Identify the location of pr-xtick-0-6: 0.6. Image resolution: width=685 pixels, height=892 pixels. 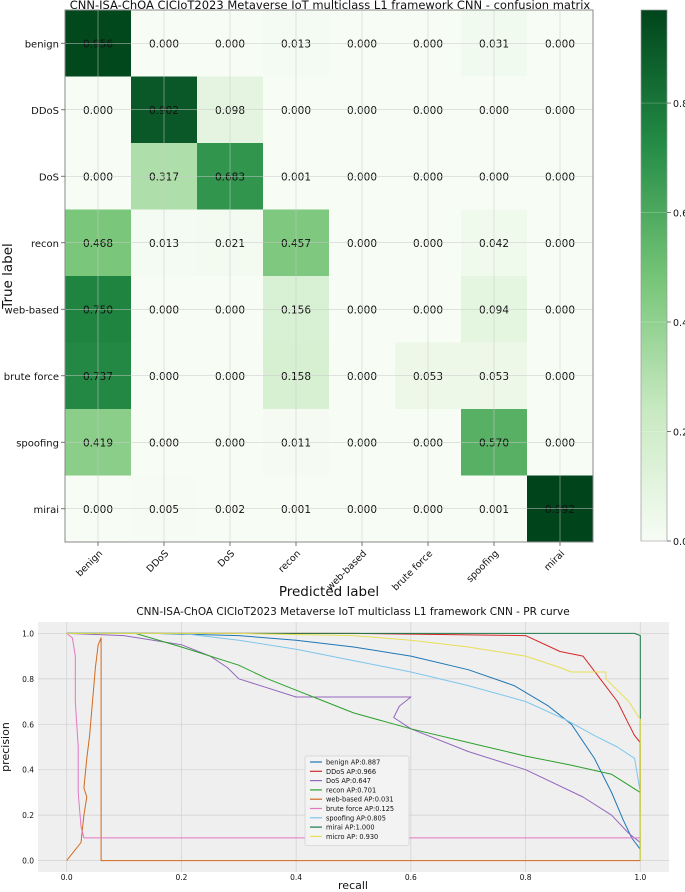
(411, 877).